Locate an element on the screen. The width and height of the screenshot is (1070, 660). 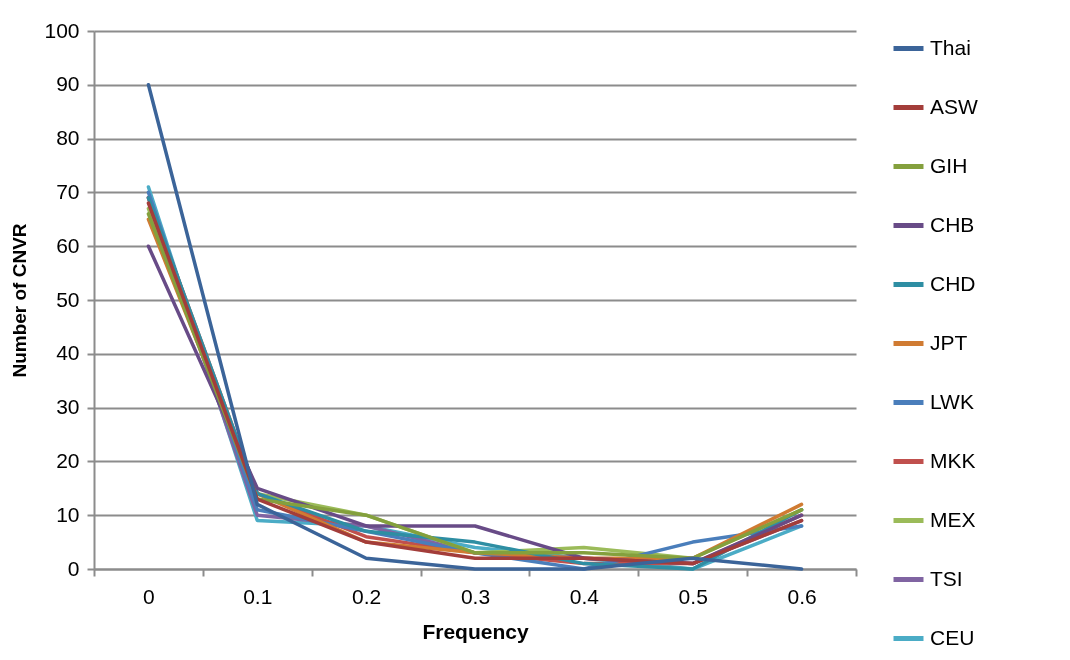
y-tick-label: 0 is located at coordinates (73, 568).